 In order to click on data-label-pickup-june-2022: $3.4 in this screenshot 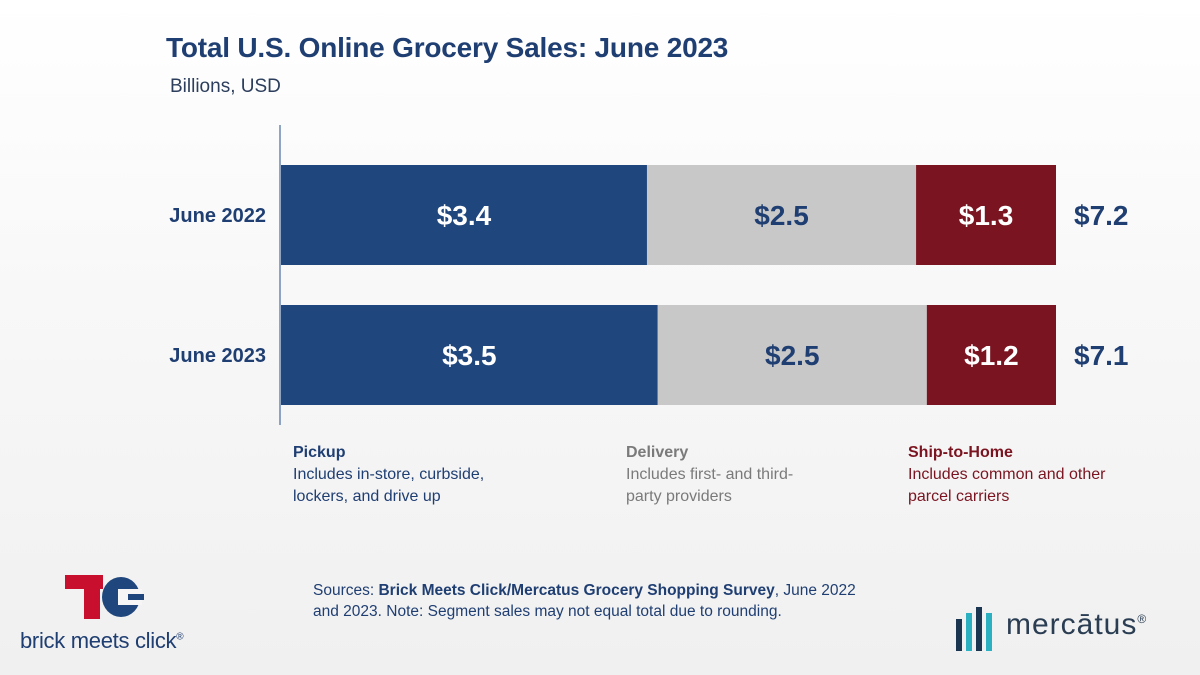, I will do `click(464, 215)`.